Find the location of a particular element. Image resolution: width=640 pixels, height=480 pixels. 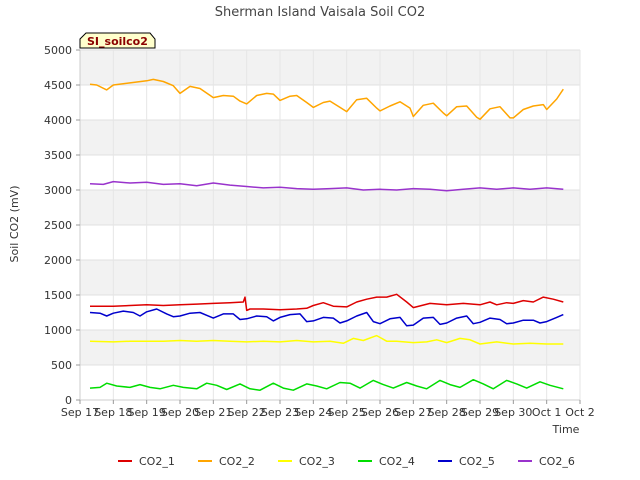

x-tick-label: Sep 17 is located at coordinates (80, 412).